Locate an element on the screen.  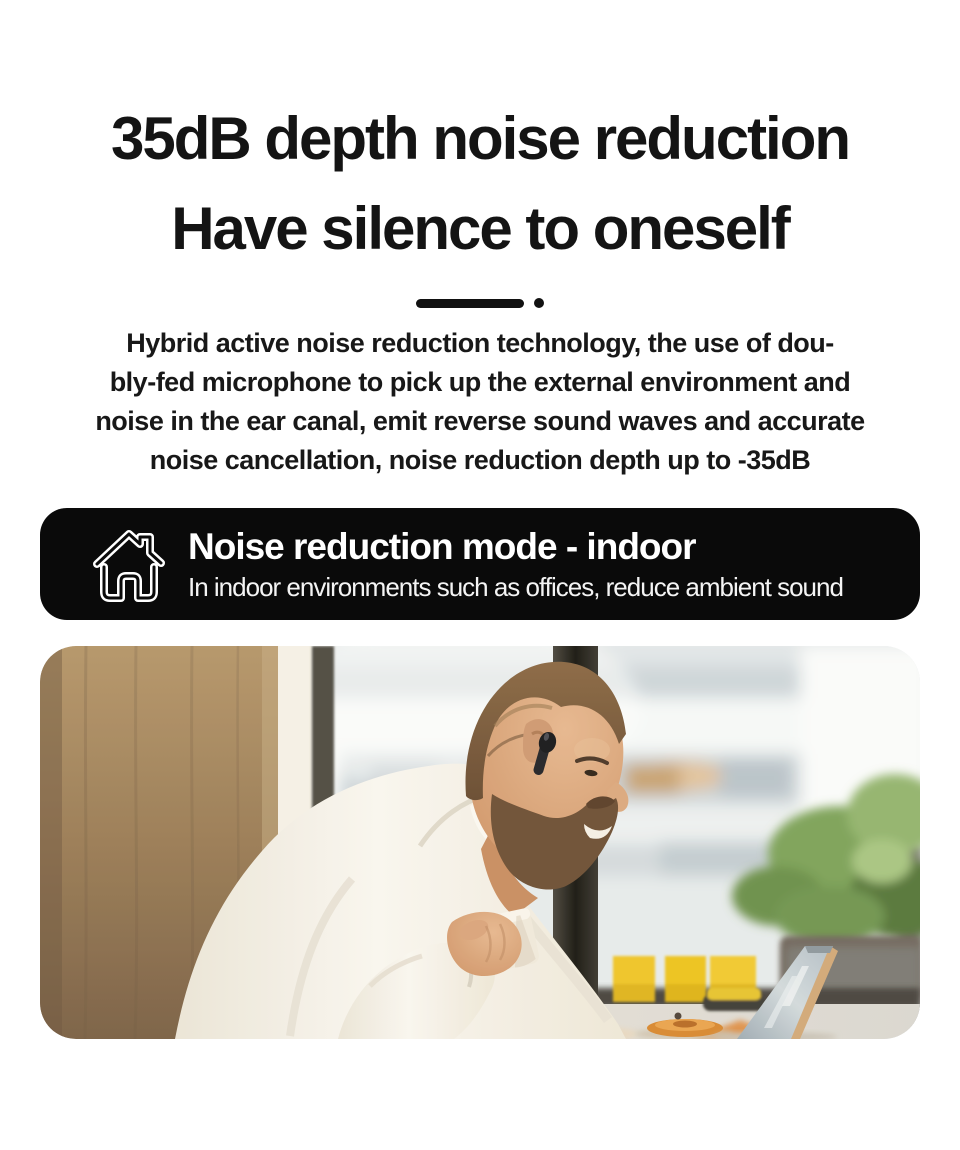
yellow-file-boxes is located at coordinates (684, 979).